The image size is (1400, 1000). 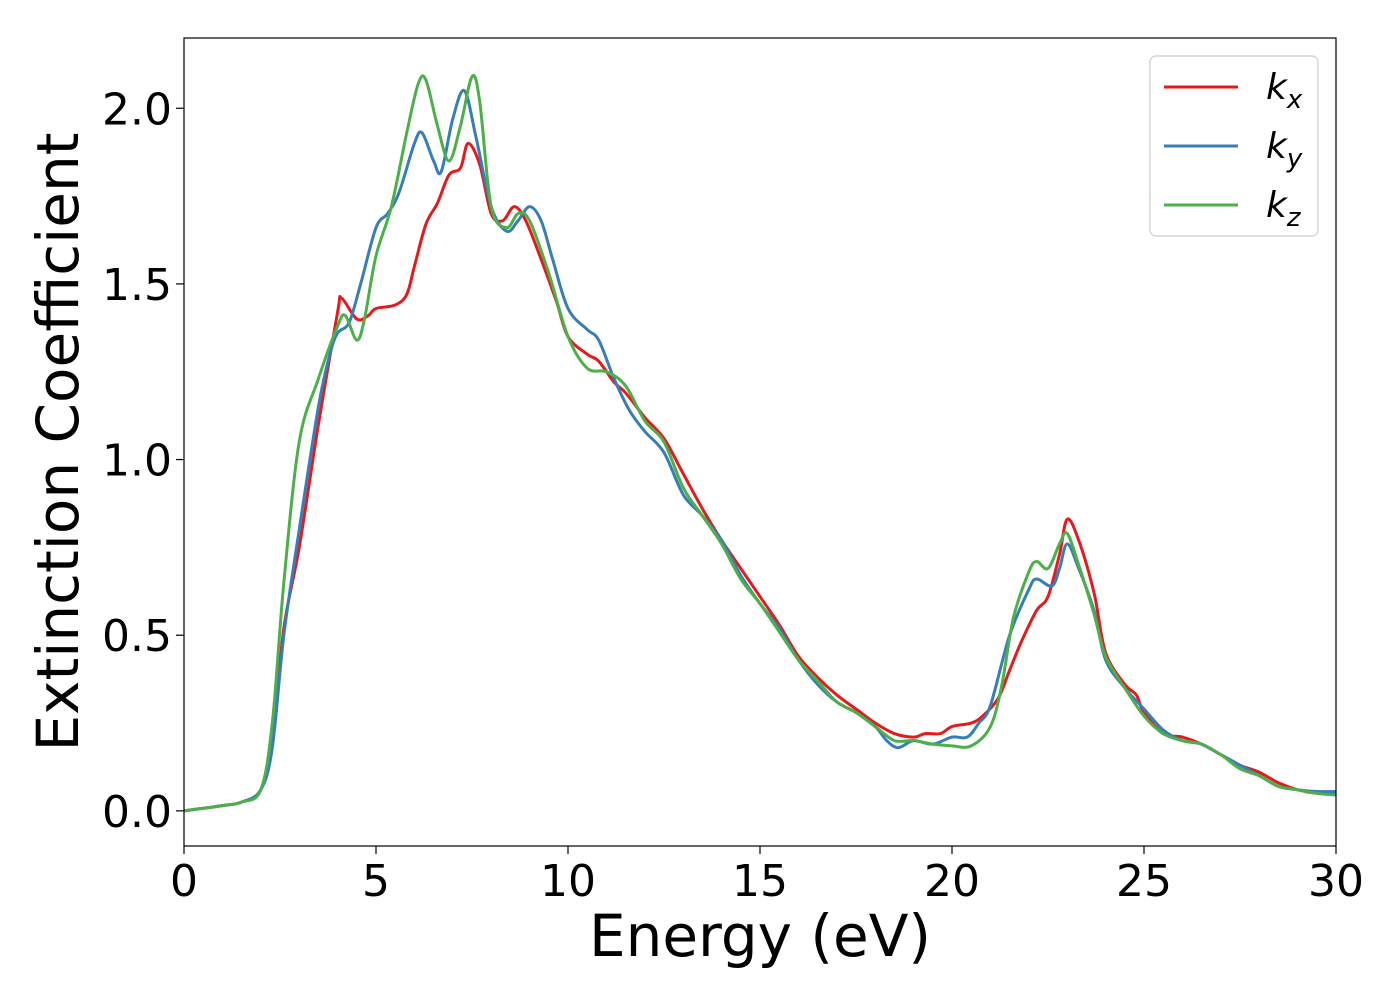 What do you see at coordinates (137, 636) in the screenshot?
I see `y-tick-label: 0.5` at bounding box center [137, 636].